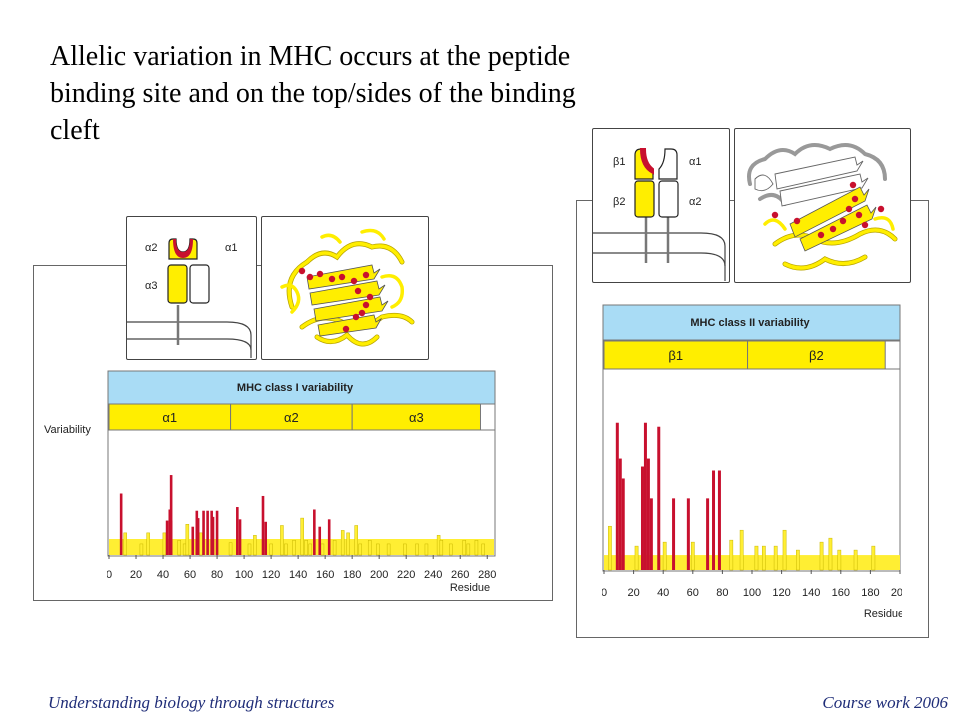 The width and height of the screenshot is (960, 720). Describe the element at coordinates (191, 702) in the screenshot. I see `footer-course-title: Understanding biology through structures` at that location.